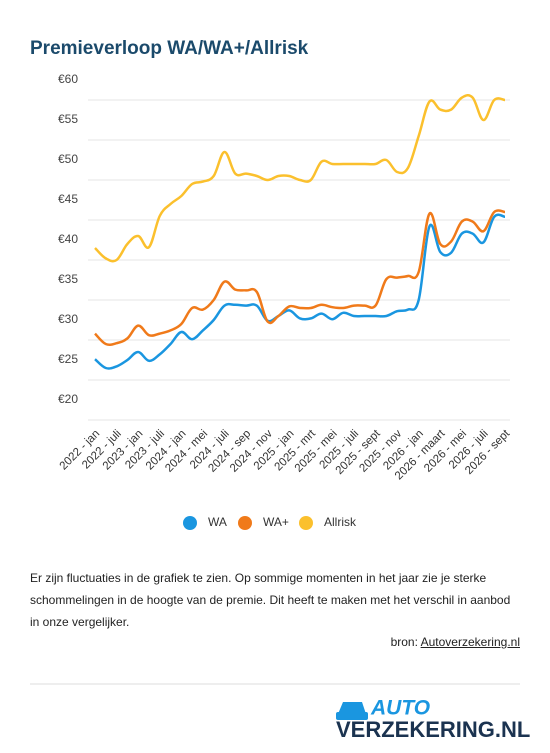 The width and height of the screenshot is (550, 753). I want to click on y-tick-label: €60, so click(68, 79).